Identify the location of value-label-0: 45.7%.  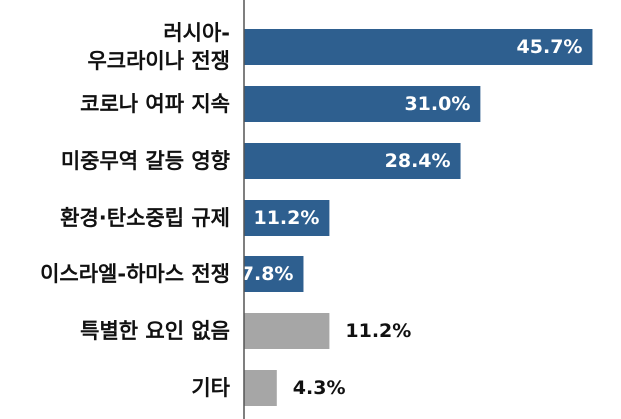
(550, 47).